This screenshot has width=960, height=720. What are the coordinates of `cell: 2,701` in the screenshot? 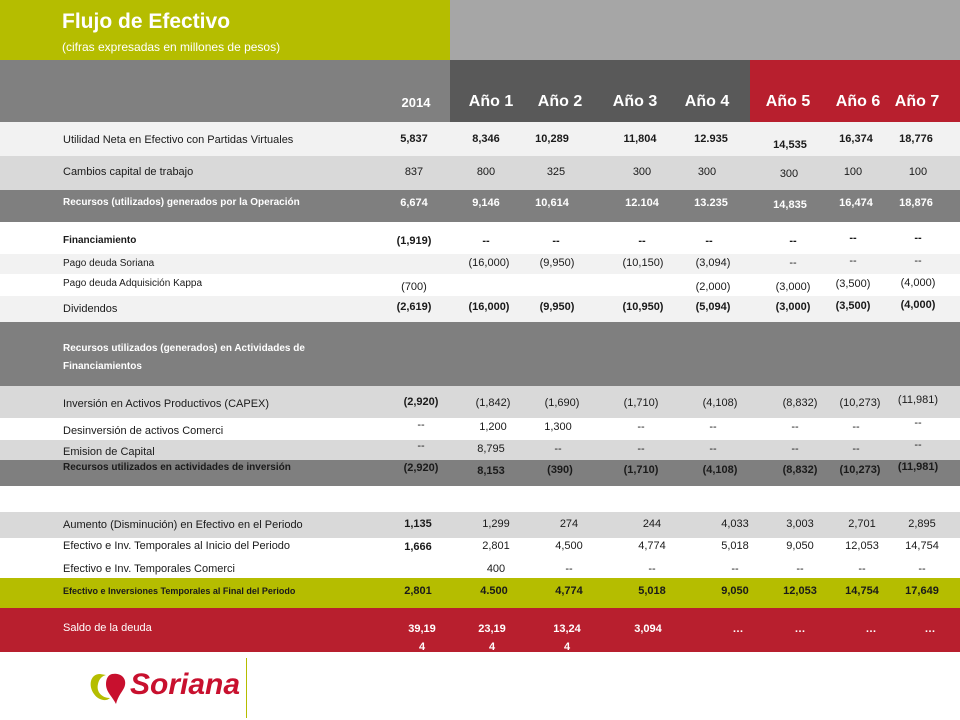 It's located at (862, 524).